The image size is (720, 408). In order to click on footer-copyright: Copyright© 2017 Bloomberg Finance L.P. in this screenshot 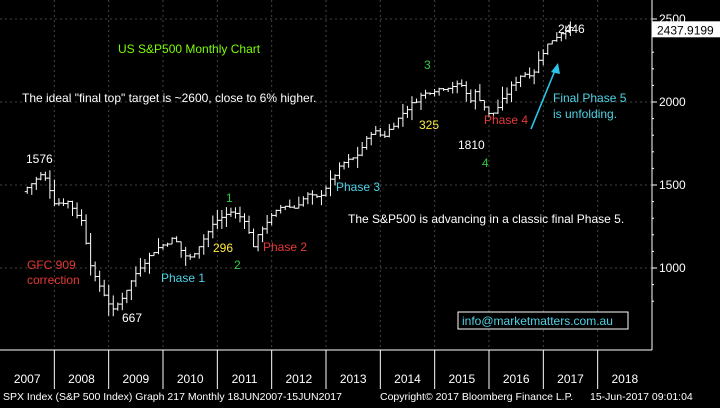, I will do `click(476, 397)`.